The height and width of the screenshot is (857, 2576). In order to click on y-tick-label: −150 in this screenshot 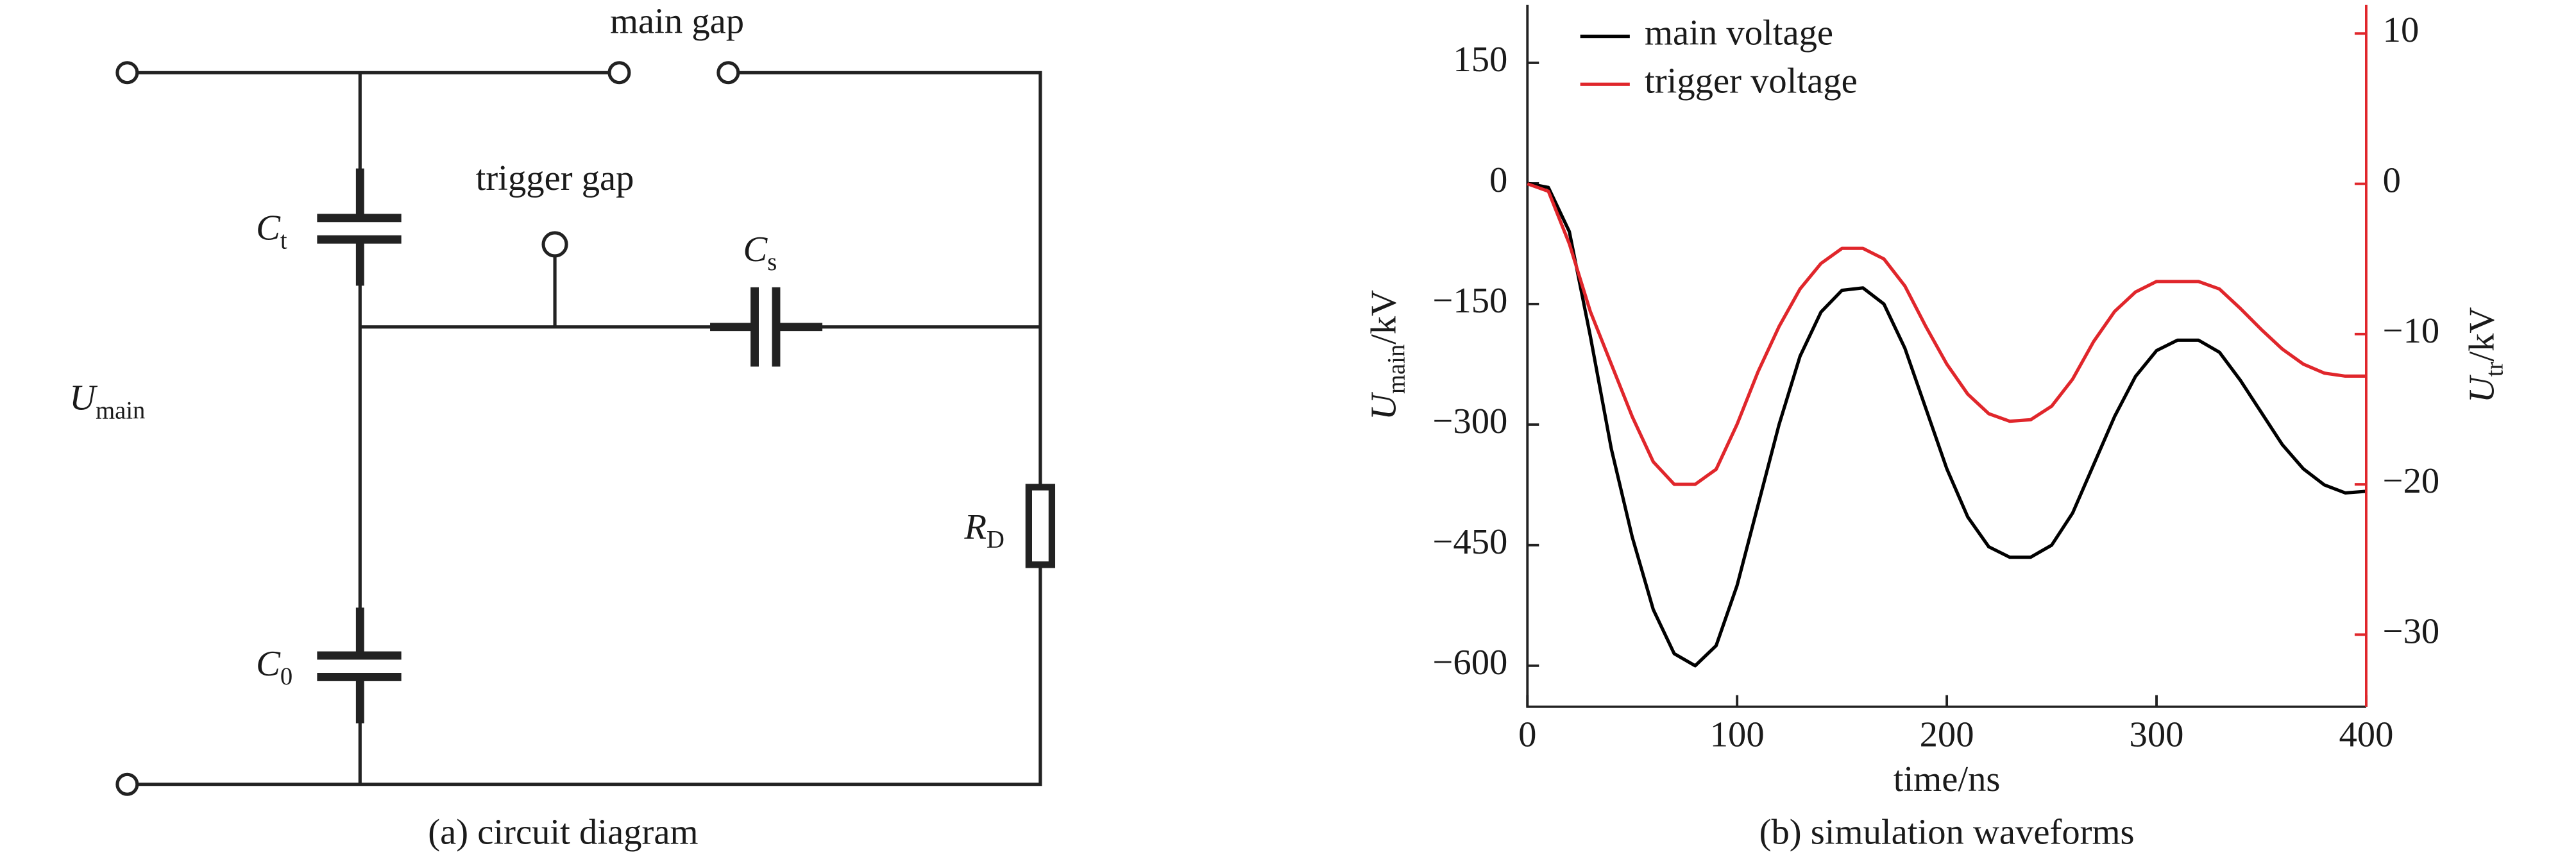, I will do `click(1469, 301)`.